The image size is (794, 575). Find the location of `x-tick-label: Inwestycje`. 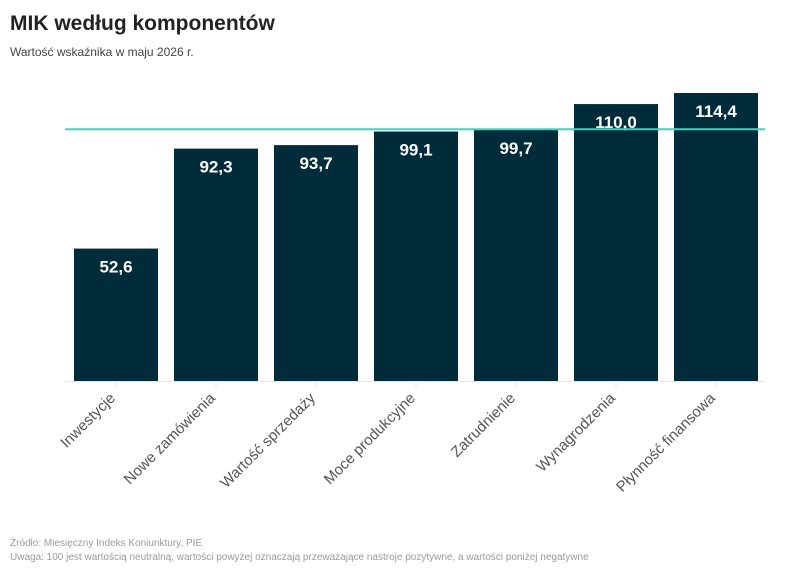

x-tick-label: Inwestycje is located at coordinates (88, 421).